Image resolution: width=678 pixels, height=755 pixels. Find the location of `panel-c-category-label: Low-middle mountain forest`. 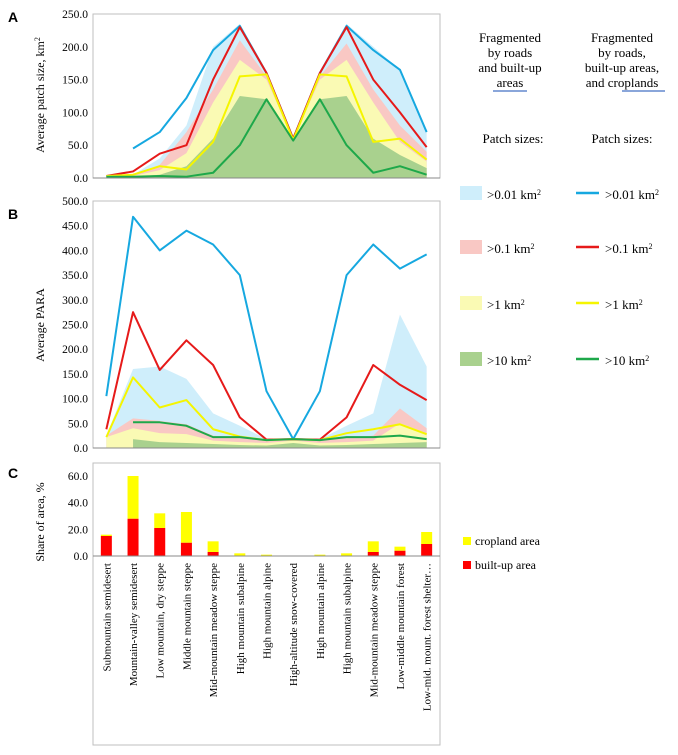

panel-c-category-label: Low-middle mountain forest is located at coordinates (401, 626).